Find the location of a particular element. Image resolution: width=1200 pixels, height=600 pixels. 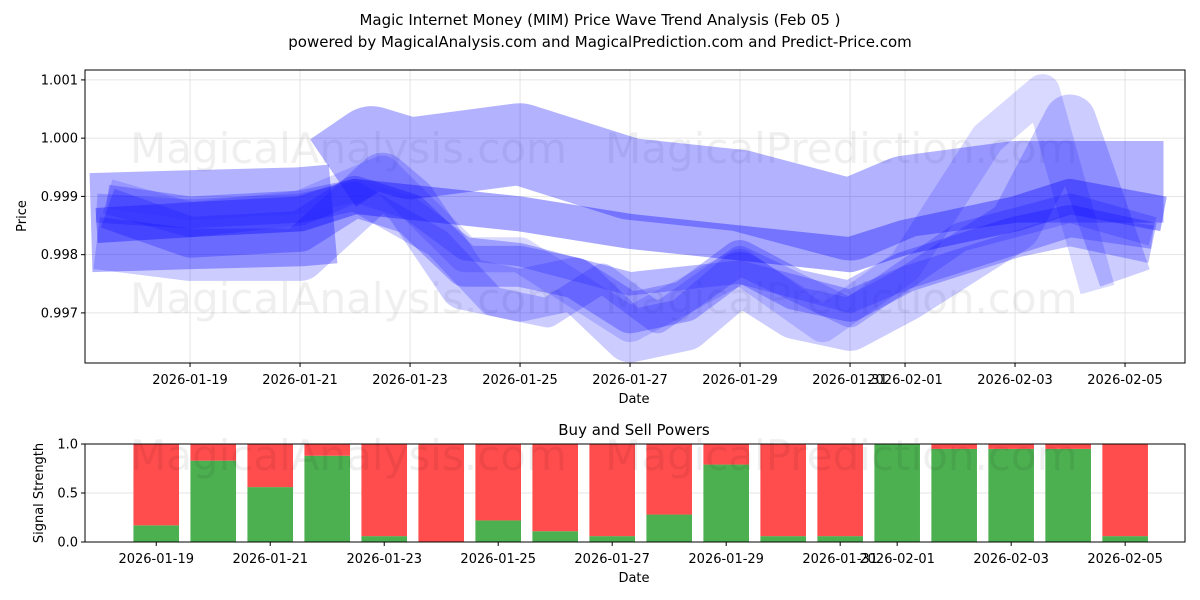

signal-xlabel: Date is located at coordinates (633, 578).